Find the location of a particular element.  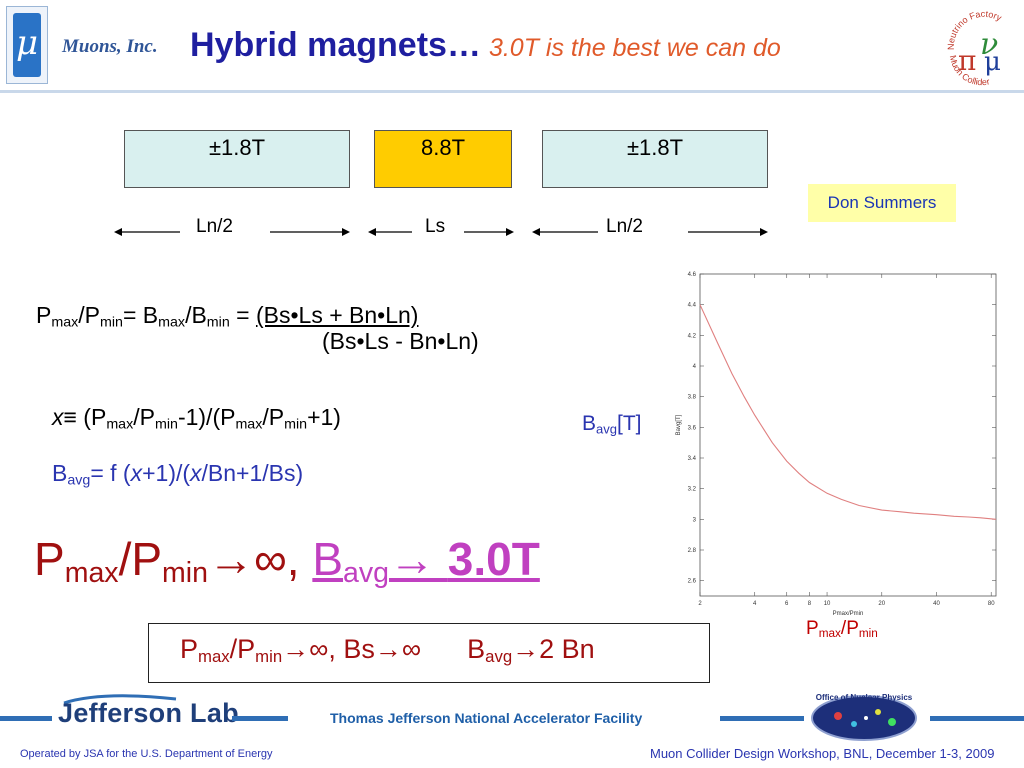

ratio-numerator: (Bs•Ls + Bn•Ln) is located at coordinates (337, 315).